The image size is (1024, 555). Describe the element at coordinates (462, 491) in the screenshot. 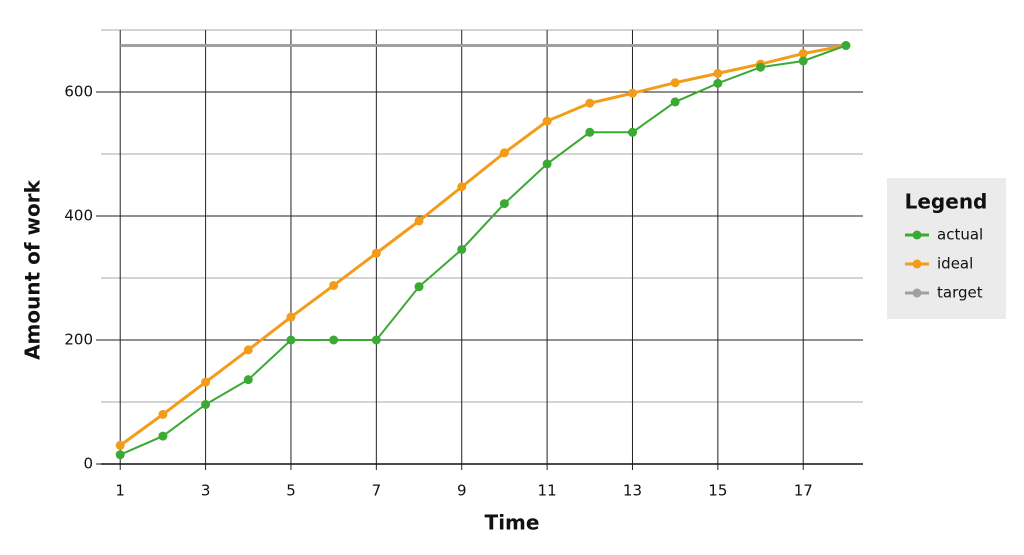

I see `x-tick-label: 9` at that location.